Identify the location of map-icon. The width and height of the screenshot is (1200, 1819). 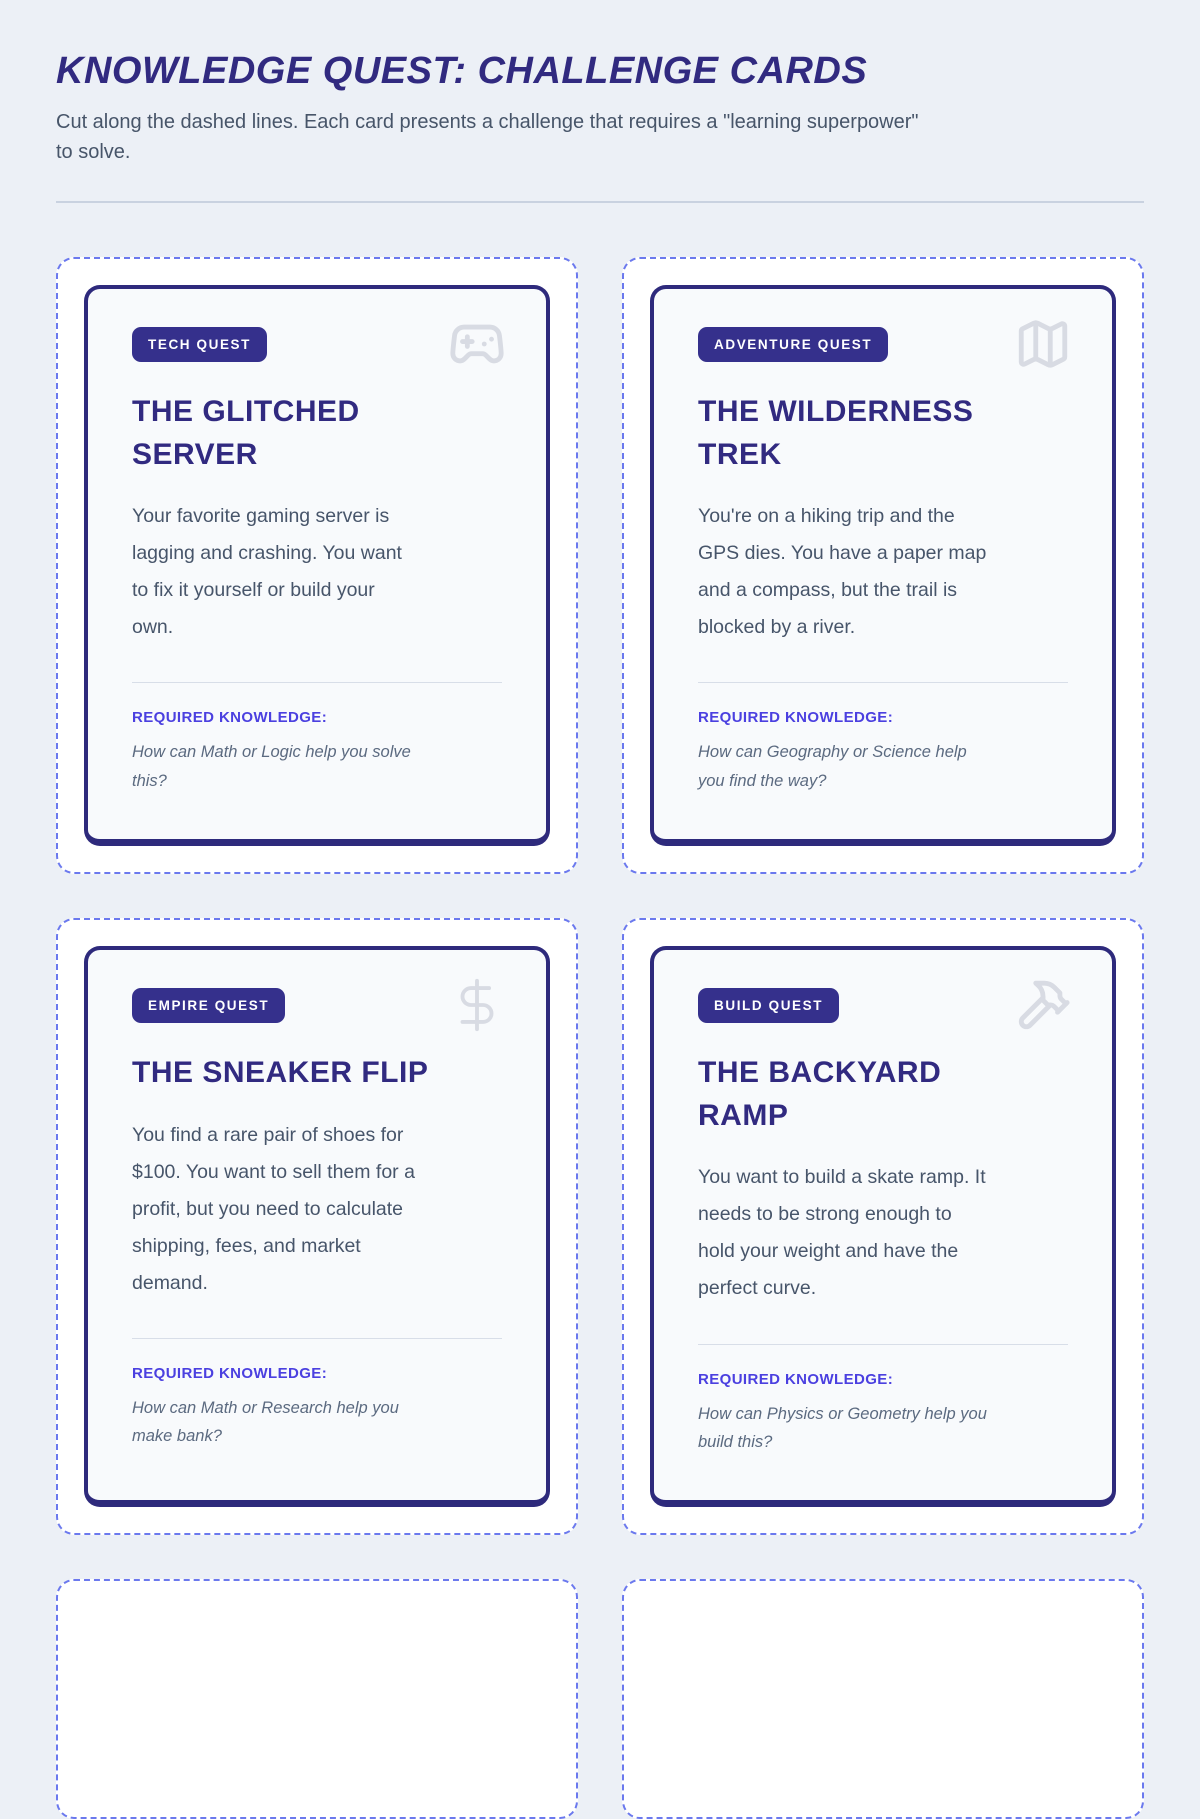
(1043, 344).